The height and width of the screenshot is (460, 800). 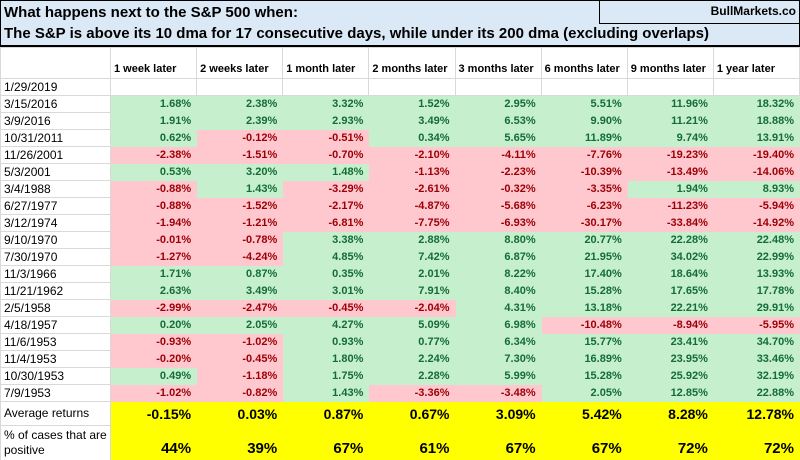 What do you see at coordinates (584, 63) in the screenshot?
I see `column-header: 6 months later` at bounding box center [584, 63].